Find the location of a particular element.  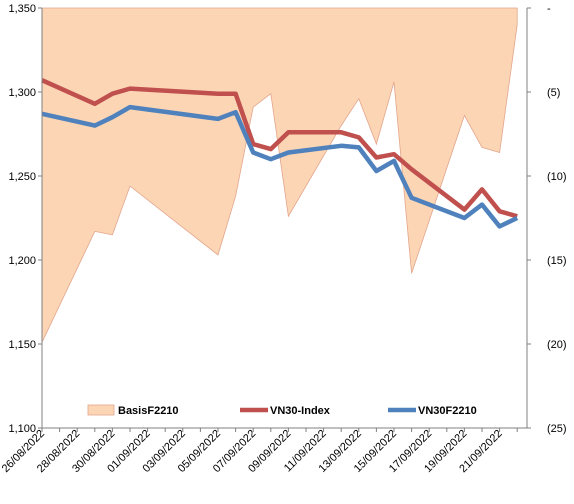

left-tick-label: 1,300 is located at coordinates (22, 93).